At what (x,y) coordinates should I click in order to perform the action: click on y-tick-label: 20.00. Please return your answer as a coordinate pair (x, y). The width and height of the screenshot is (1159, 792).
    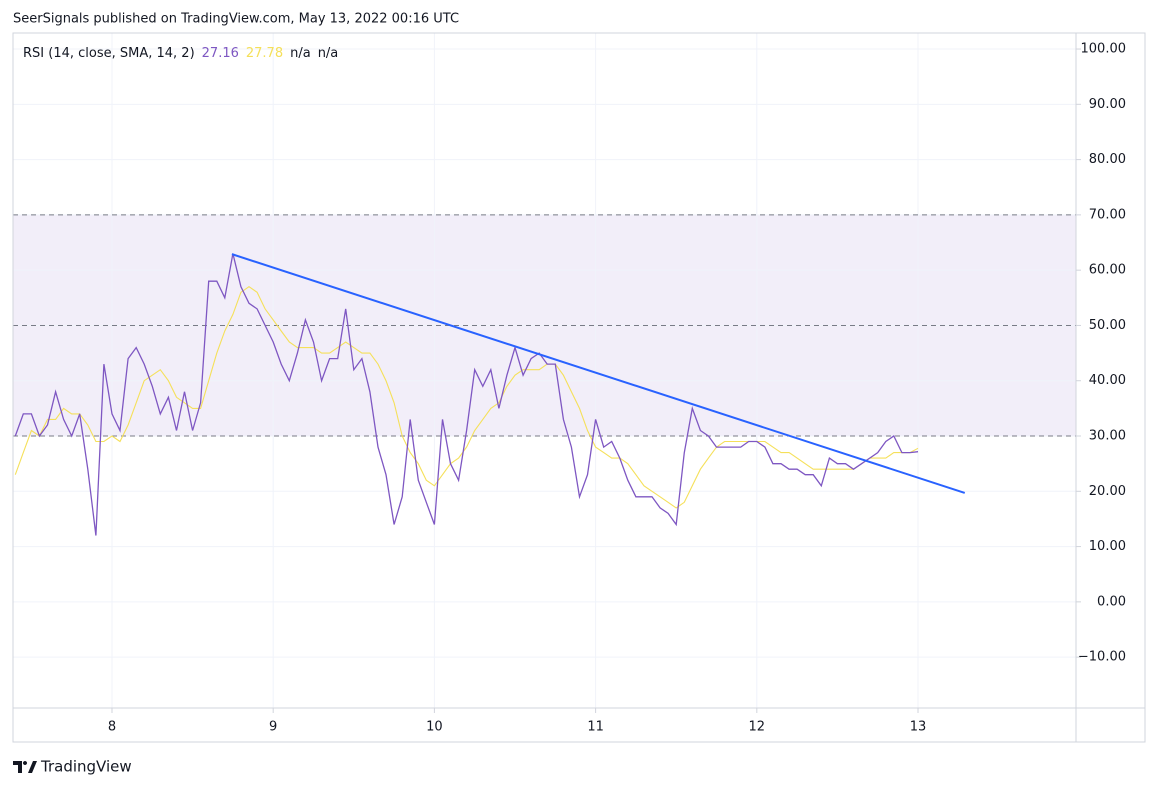
    Looking at the image, I should click on (1107, 491).